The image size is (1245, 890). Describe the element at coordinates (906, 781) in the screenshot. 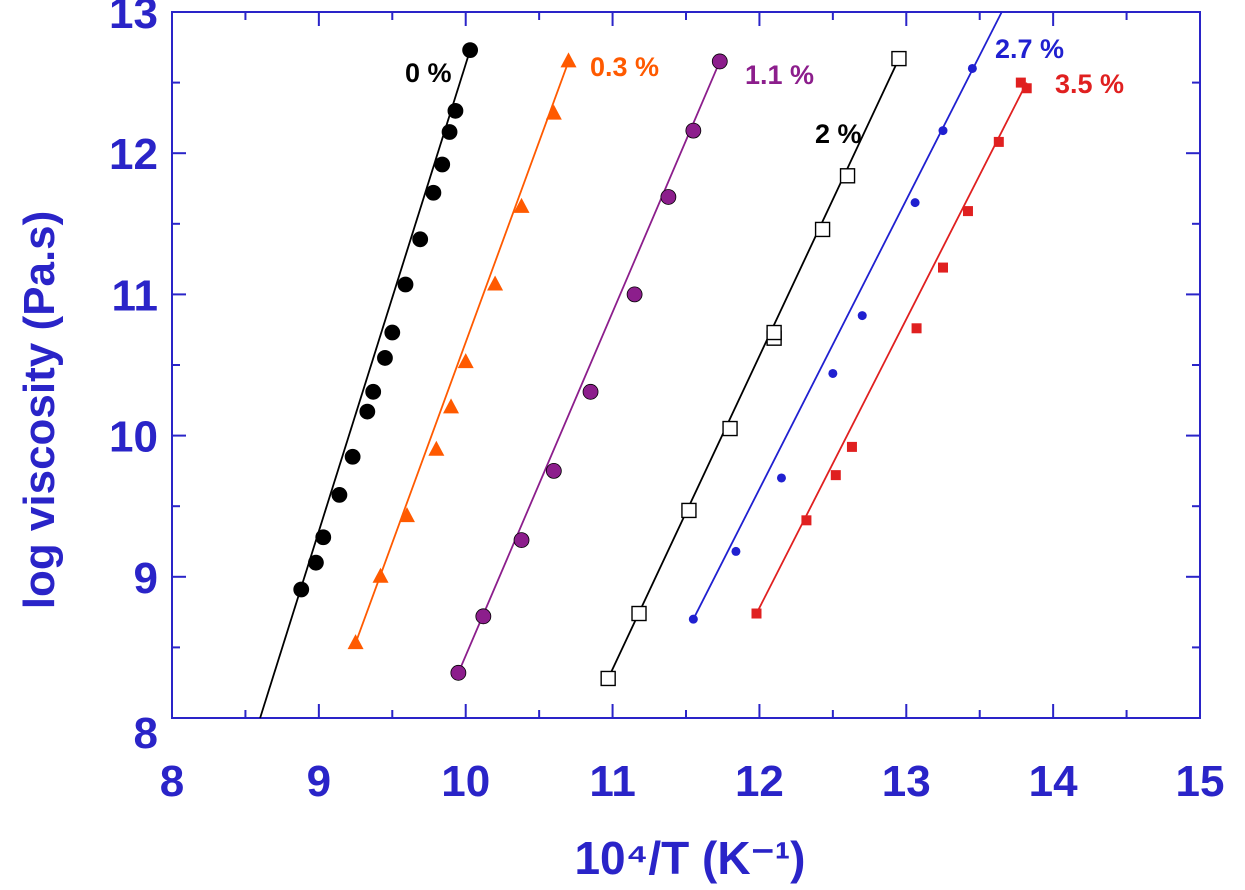

I see `x-tick-label: 13` at that location.